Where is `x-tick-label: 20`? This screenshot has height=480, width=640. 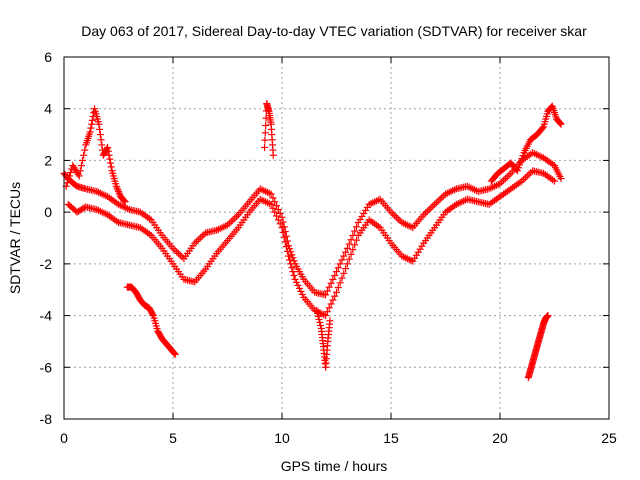
x-tick-label: 20 is located at coordinates (500, 438).